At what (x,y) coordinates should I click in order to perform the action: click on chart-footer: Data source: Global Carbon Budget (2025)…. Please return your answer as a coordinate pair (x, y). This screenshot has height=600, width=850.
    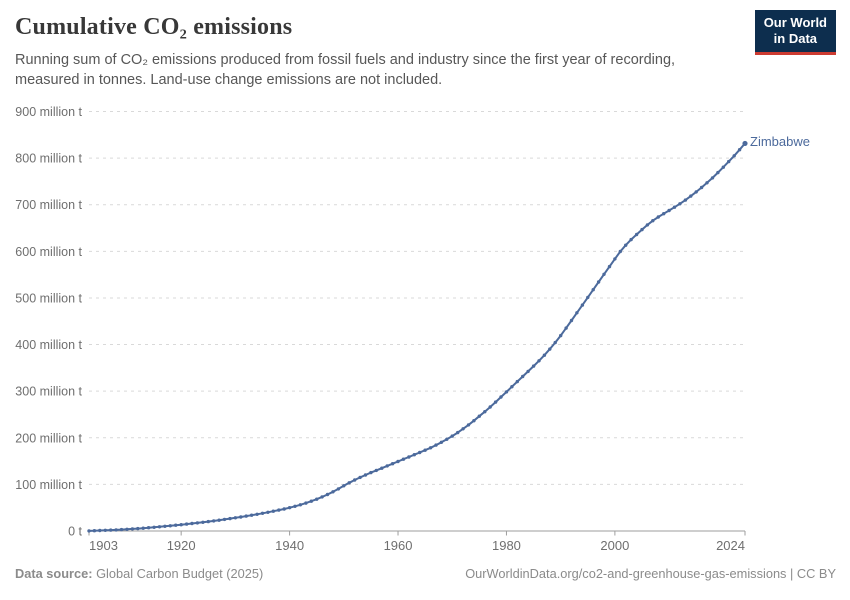
    Looking at the image, I should click on (425, 573).